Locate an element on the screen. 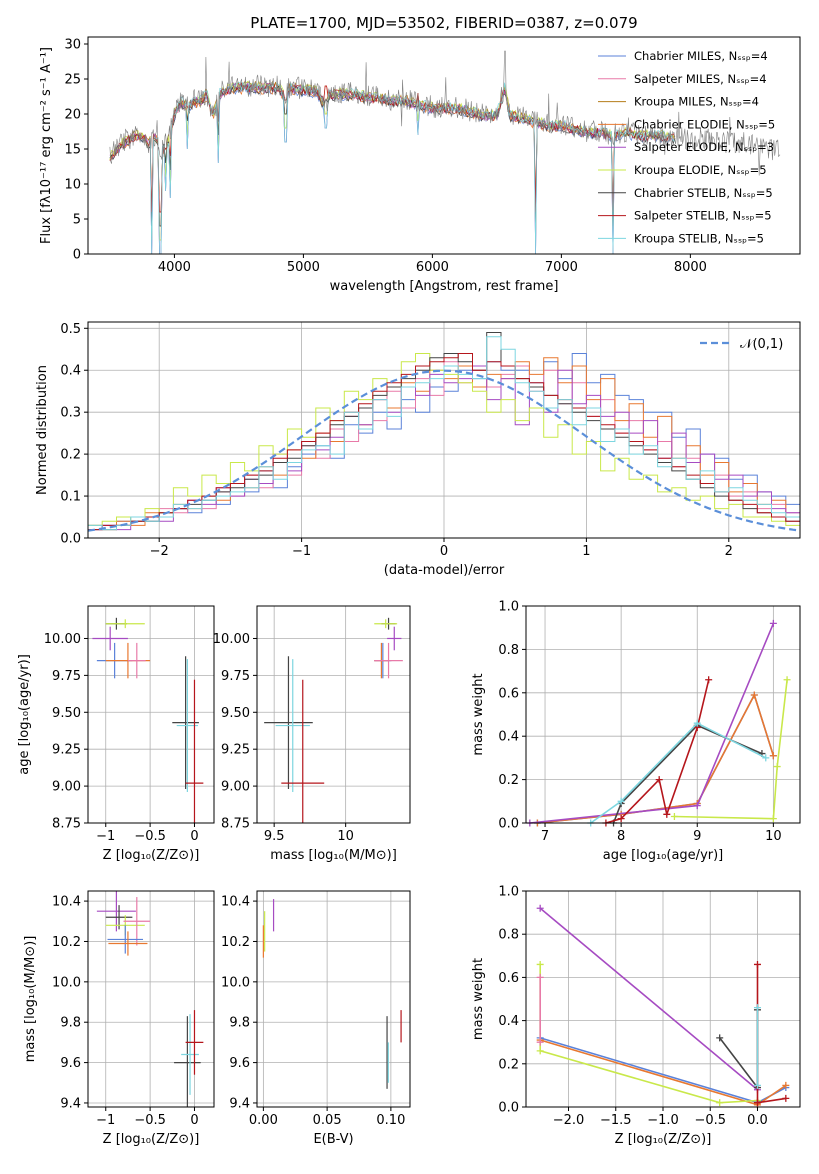 The width and height of the screenshot is (819, 1174). panel-mass-vs-EBV: 0.00 0.05 0.10 9.4 9.6 9.8 10.0 10.2 10.4 E(B-V) is located at coordinates (316, 1018).